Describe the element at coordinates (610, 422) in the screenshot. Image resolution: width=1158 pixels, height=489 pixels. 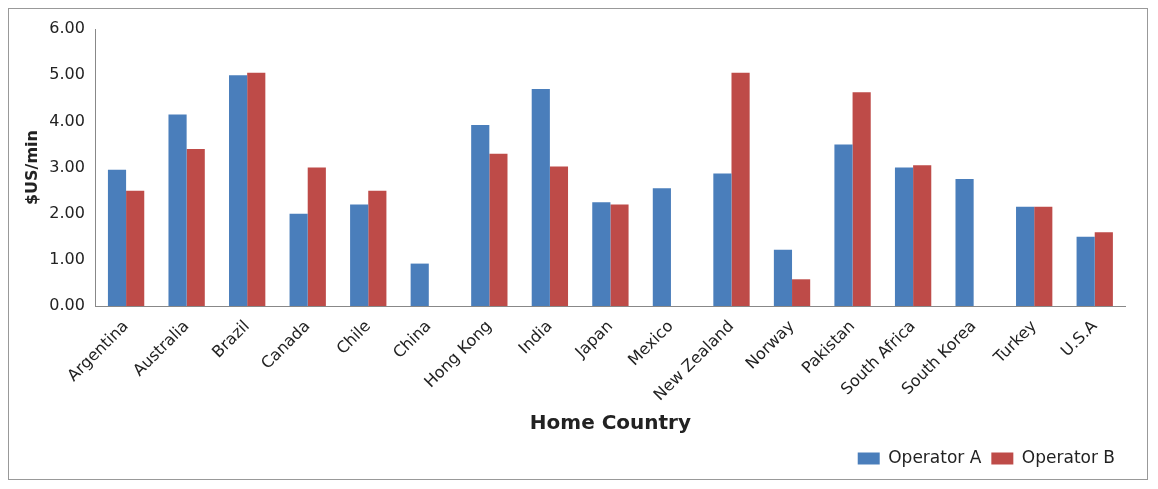
I see `x-axis-title: Home Country` at that location.